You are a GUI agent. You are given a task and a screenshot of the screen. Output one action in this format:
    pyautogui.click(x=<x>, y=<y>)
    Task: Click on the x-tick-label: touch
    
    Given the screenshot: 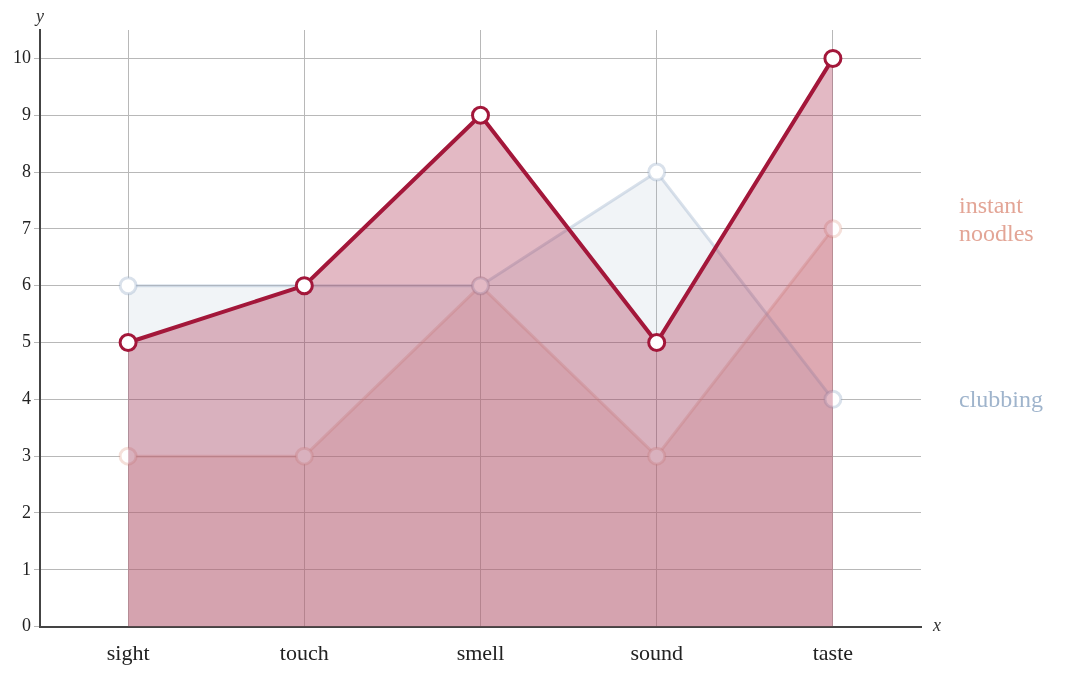 What is the action you would take?
    pyautogui.click(x=304, y=652)
    